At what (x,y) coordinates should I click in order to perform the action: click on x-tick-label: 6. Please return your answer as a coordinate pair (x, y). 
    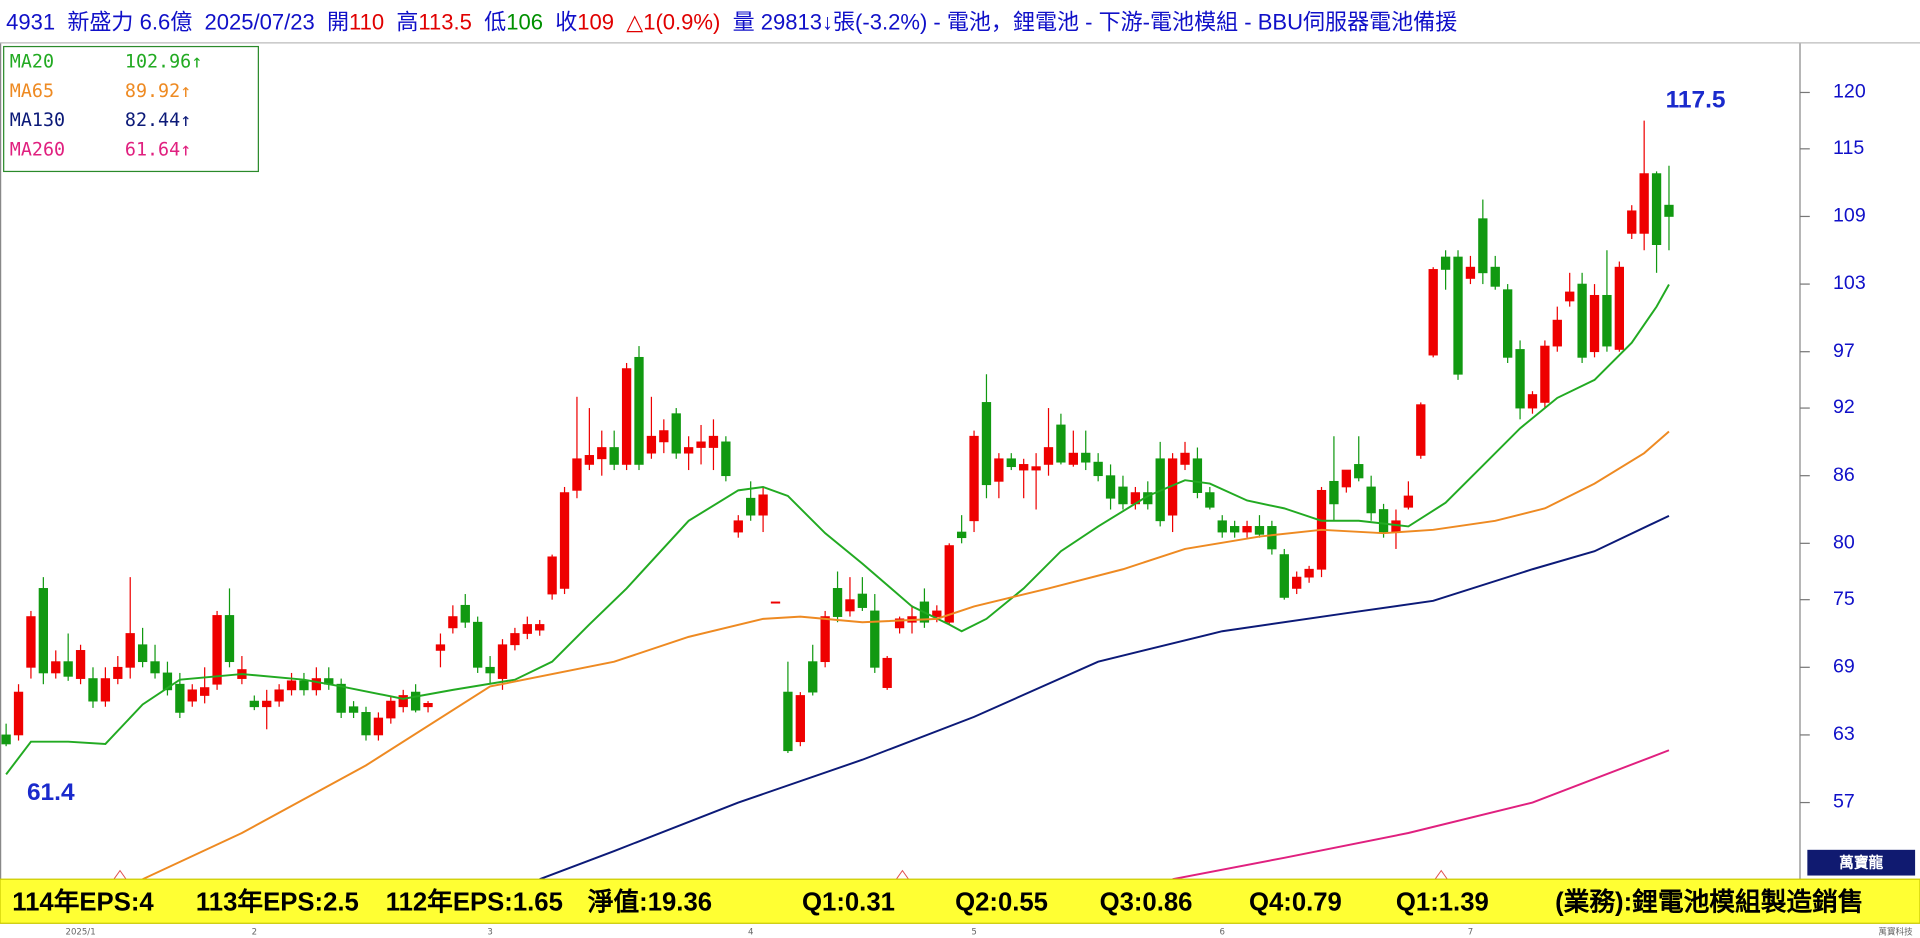
    Looking at the image, I should click on (1222, 932).